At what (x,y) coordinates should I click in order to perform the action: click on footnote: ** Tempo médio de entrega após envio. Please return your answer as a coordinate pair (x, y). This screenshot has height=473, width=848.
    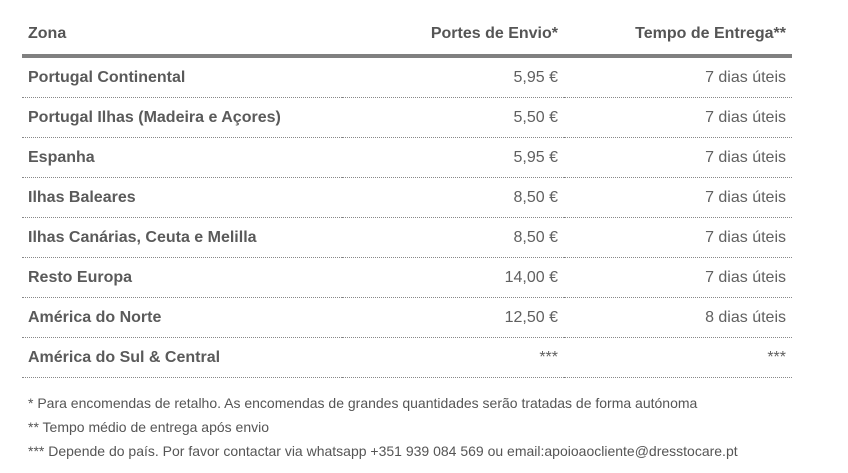
    Looking at the image, I should click on (149, 427).